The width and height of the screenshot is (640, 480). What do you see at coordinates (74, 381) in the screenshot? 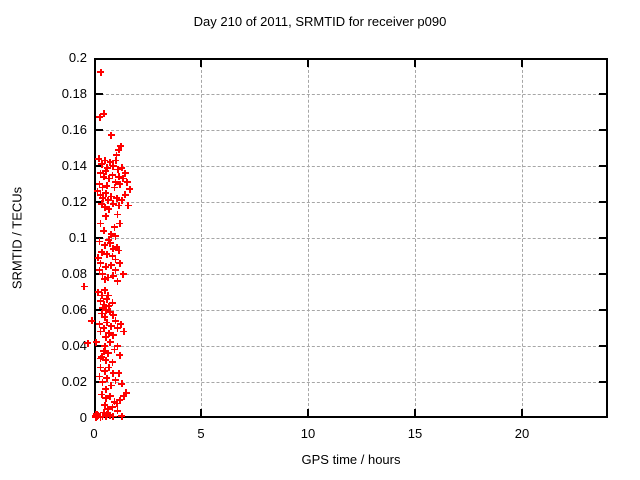
I see `y-tick-label: 0.02` at bounding box center [74, 381].